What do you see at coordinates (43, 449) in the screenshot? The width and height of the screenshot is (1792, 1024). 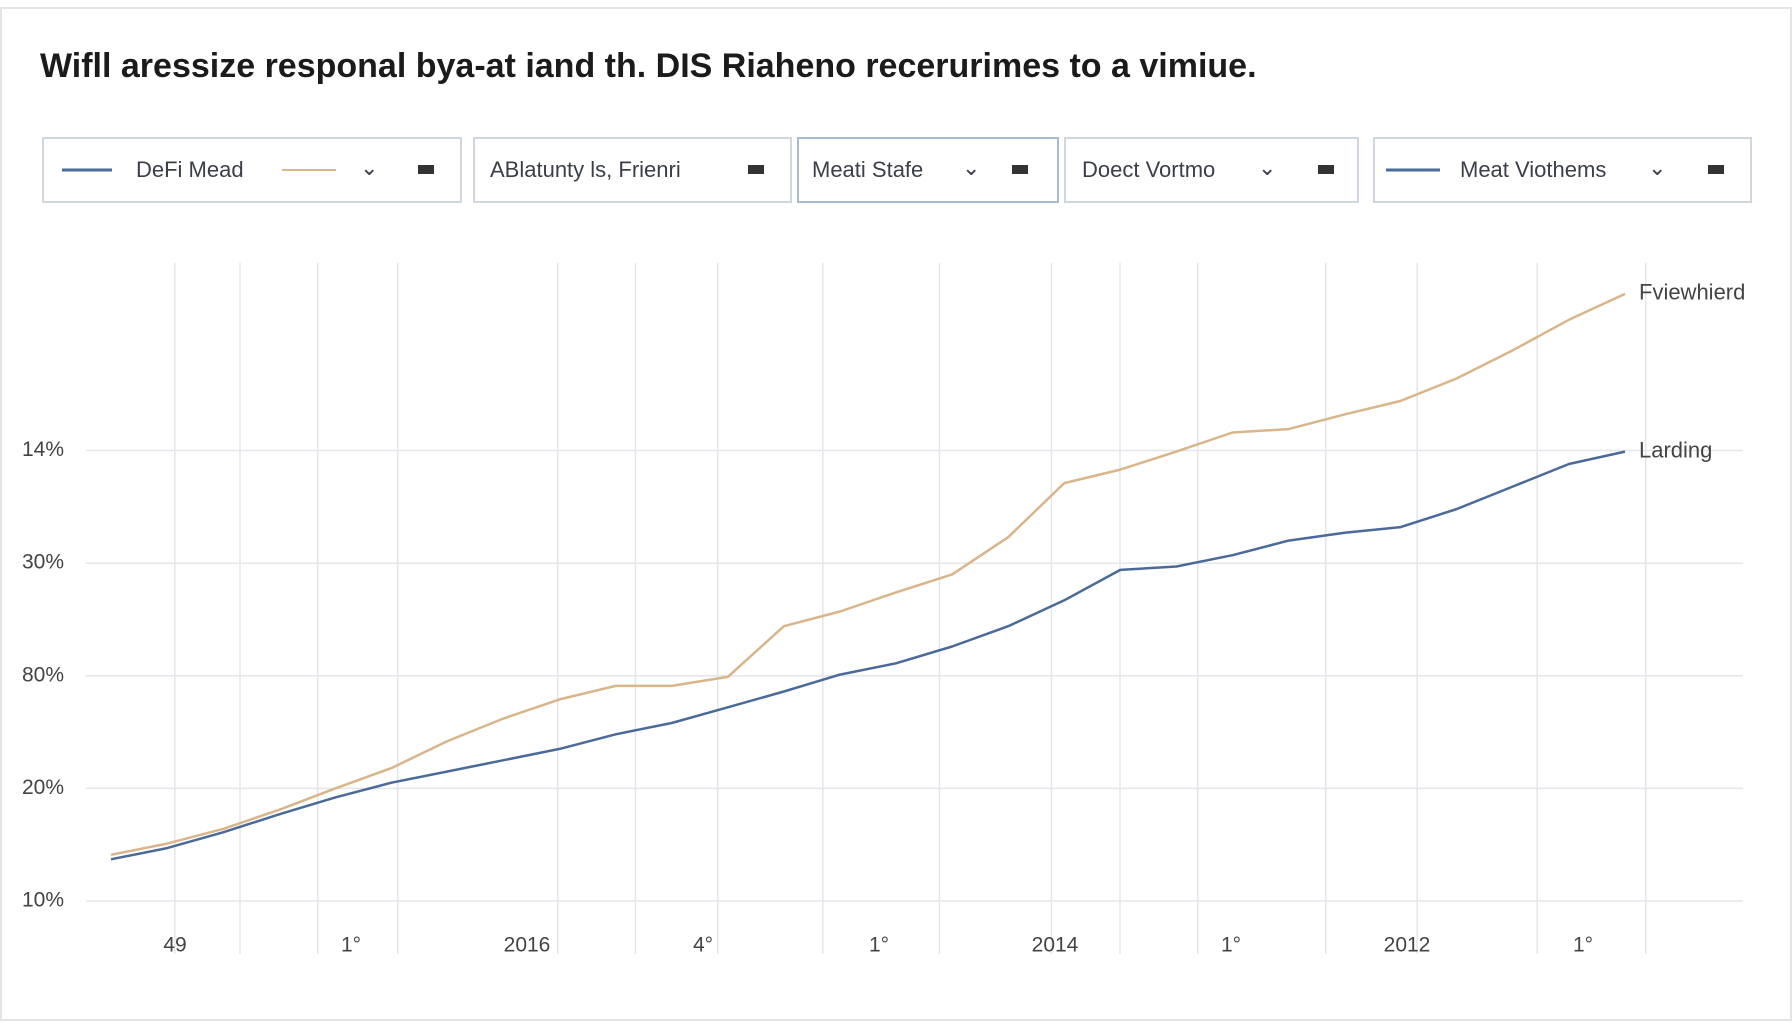 I see `y-tick-label: 14%` at bounding box center [43, 449].